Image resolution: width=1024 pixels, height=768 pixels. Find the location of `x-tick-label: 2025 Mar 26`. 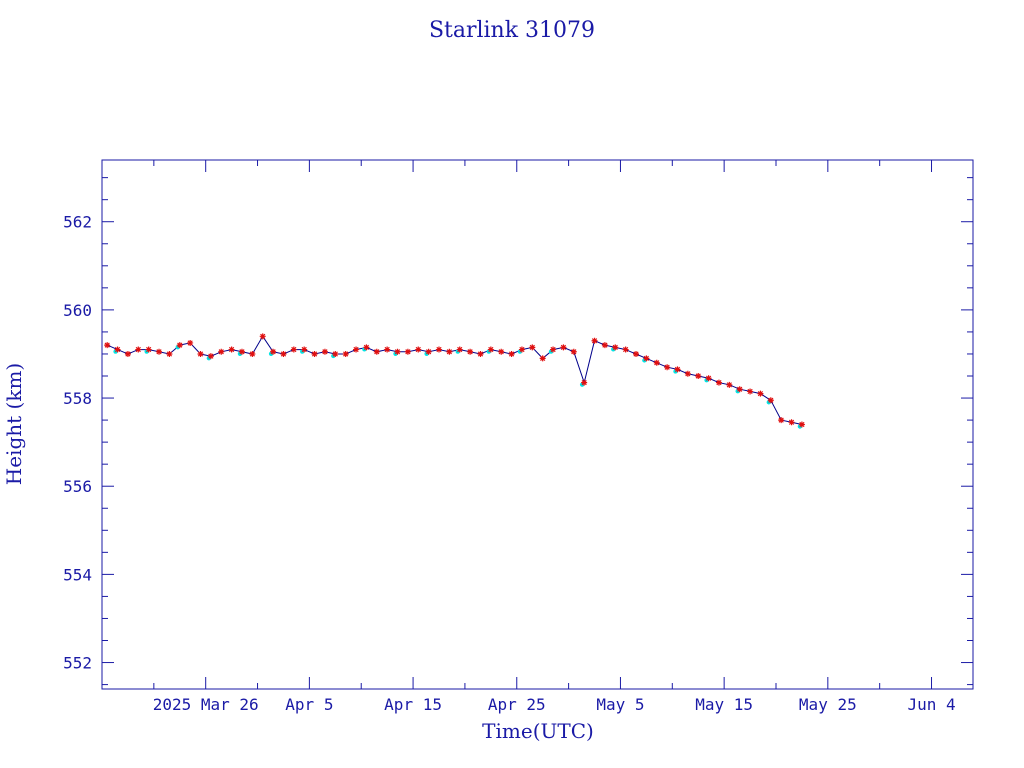

x-tick-label: 2025 Mar 26 is located at coordinates (206, 704).